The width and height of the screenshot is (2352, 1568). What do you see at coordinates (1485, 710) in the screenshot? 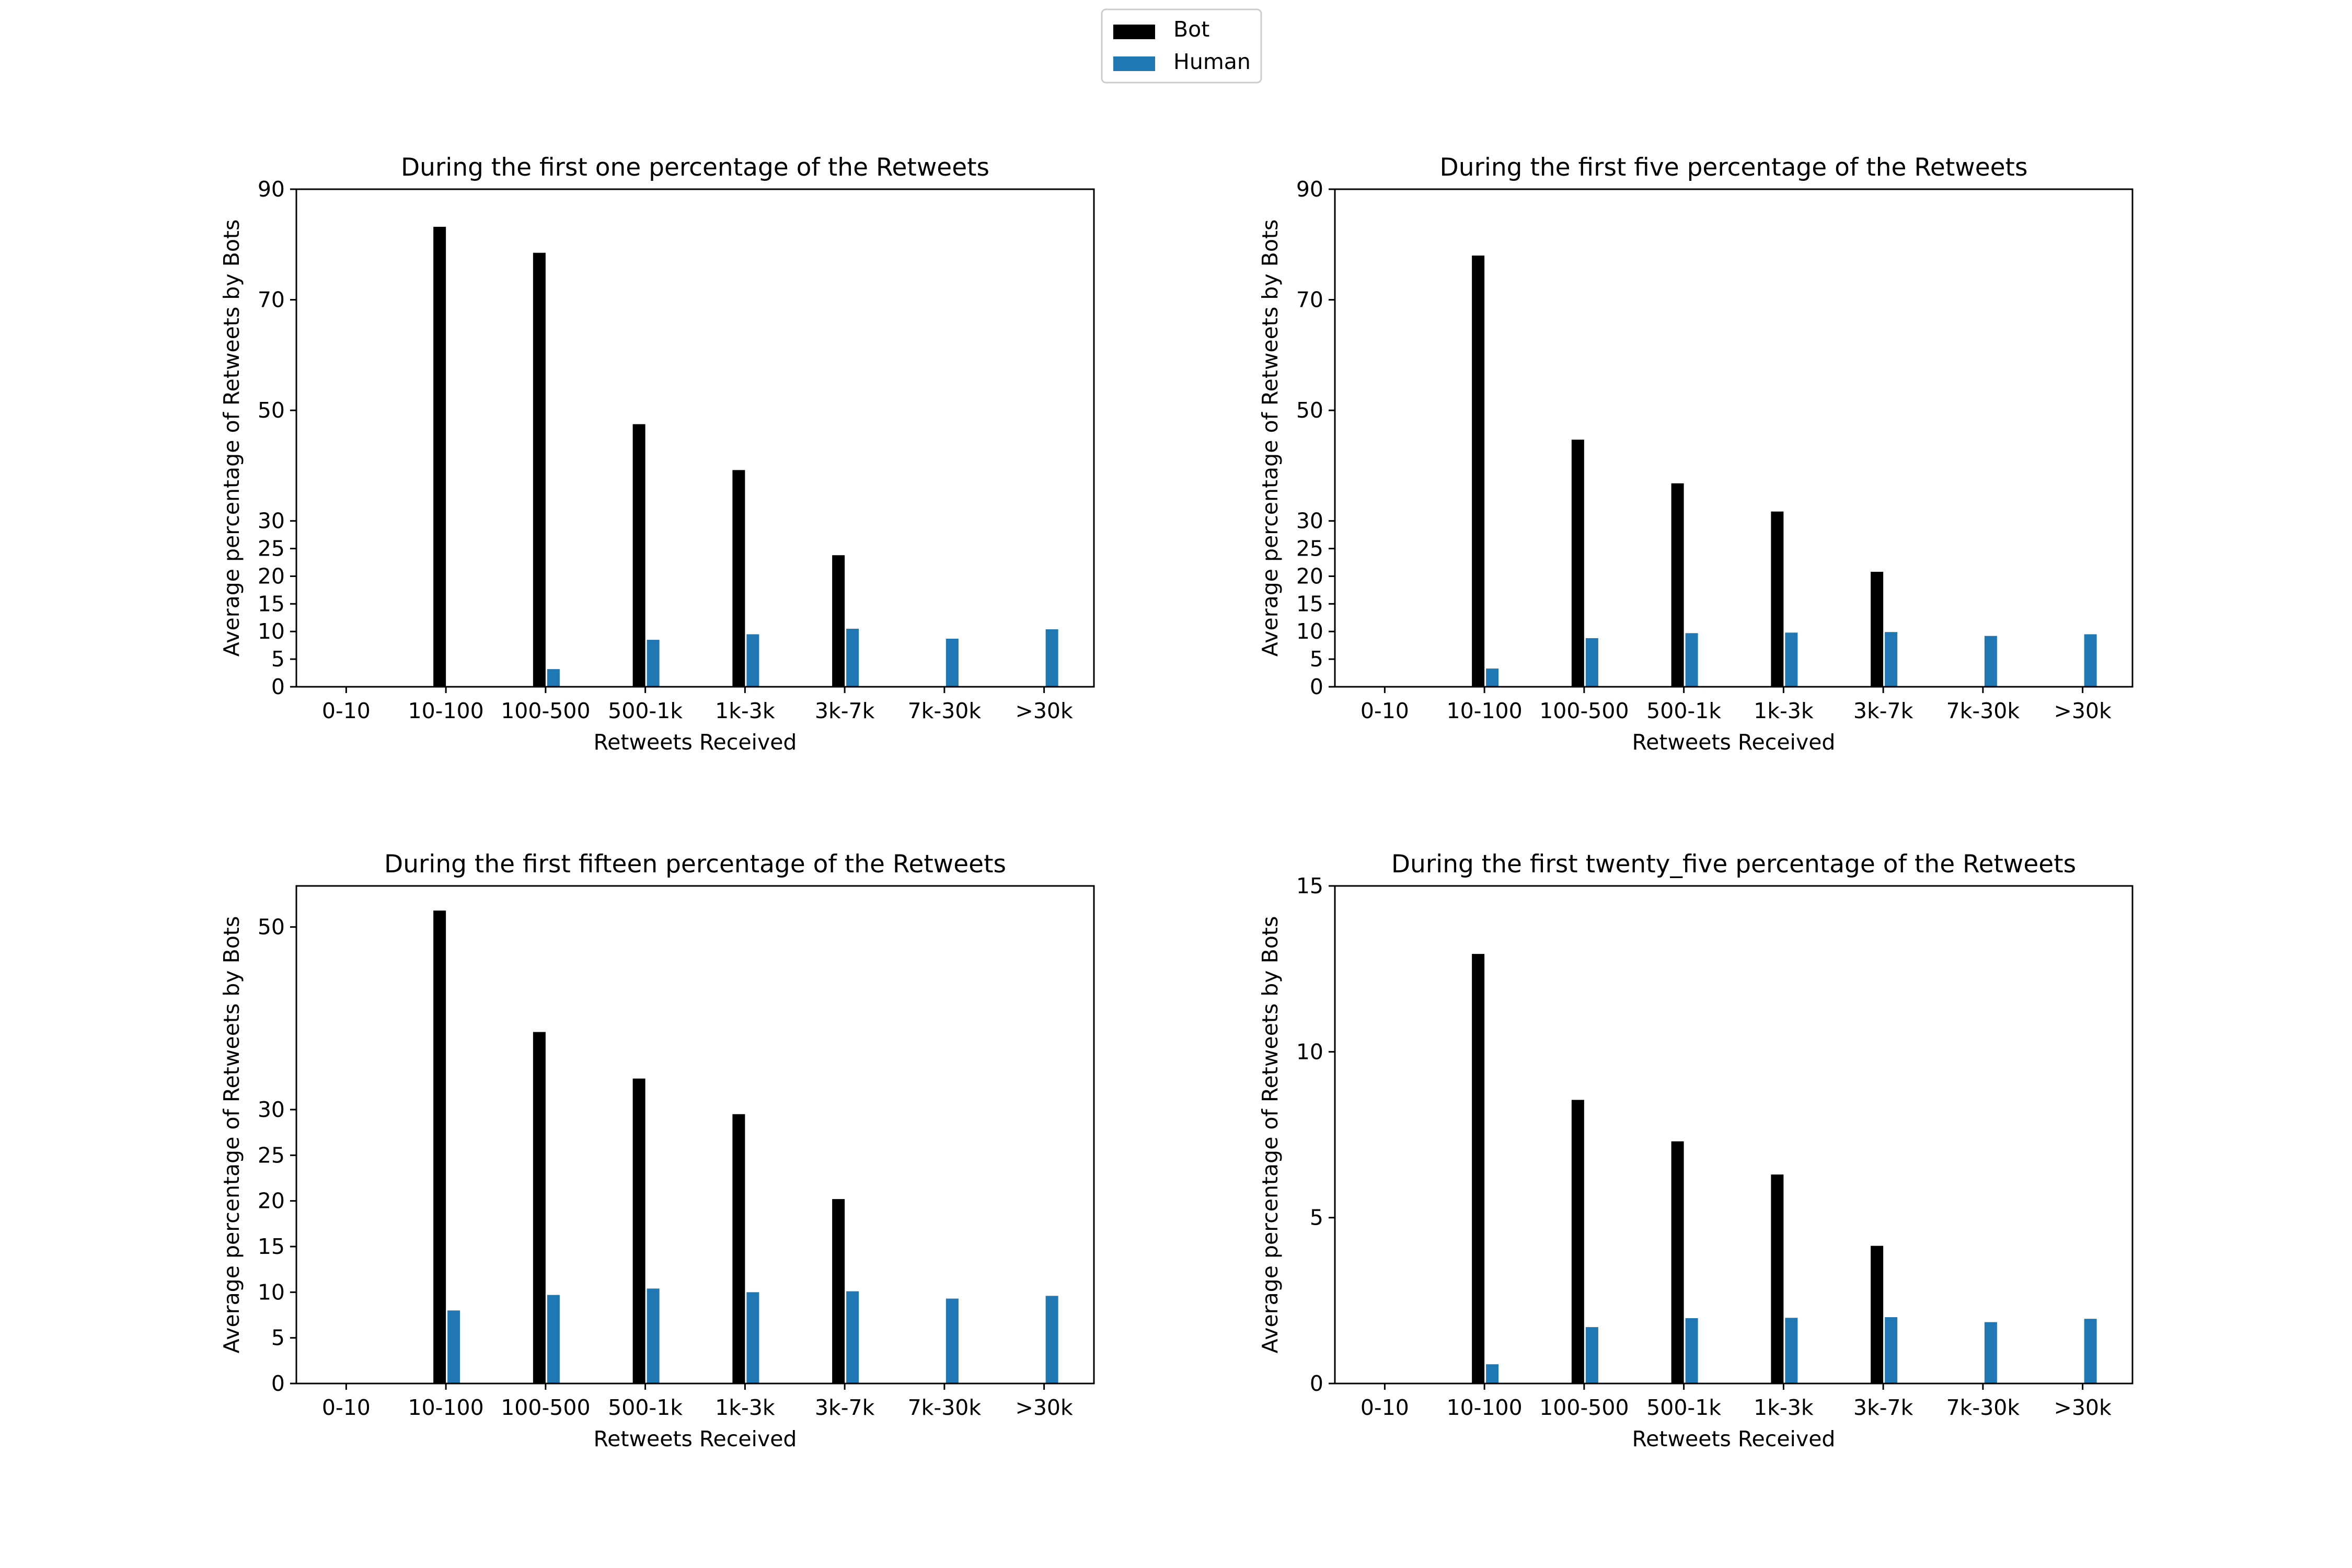
I see `chart-five-xtick-label-10-100: 10-100` at bounding box center [1485, 710].